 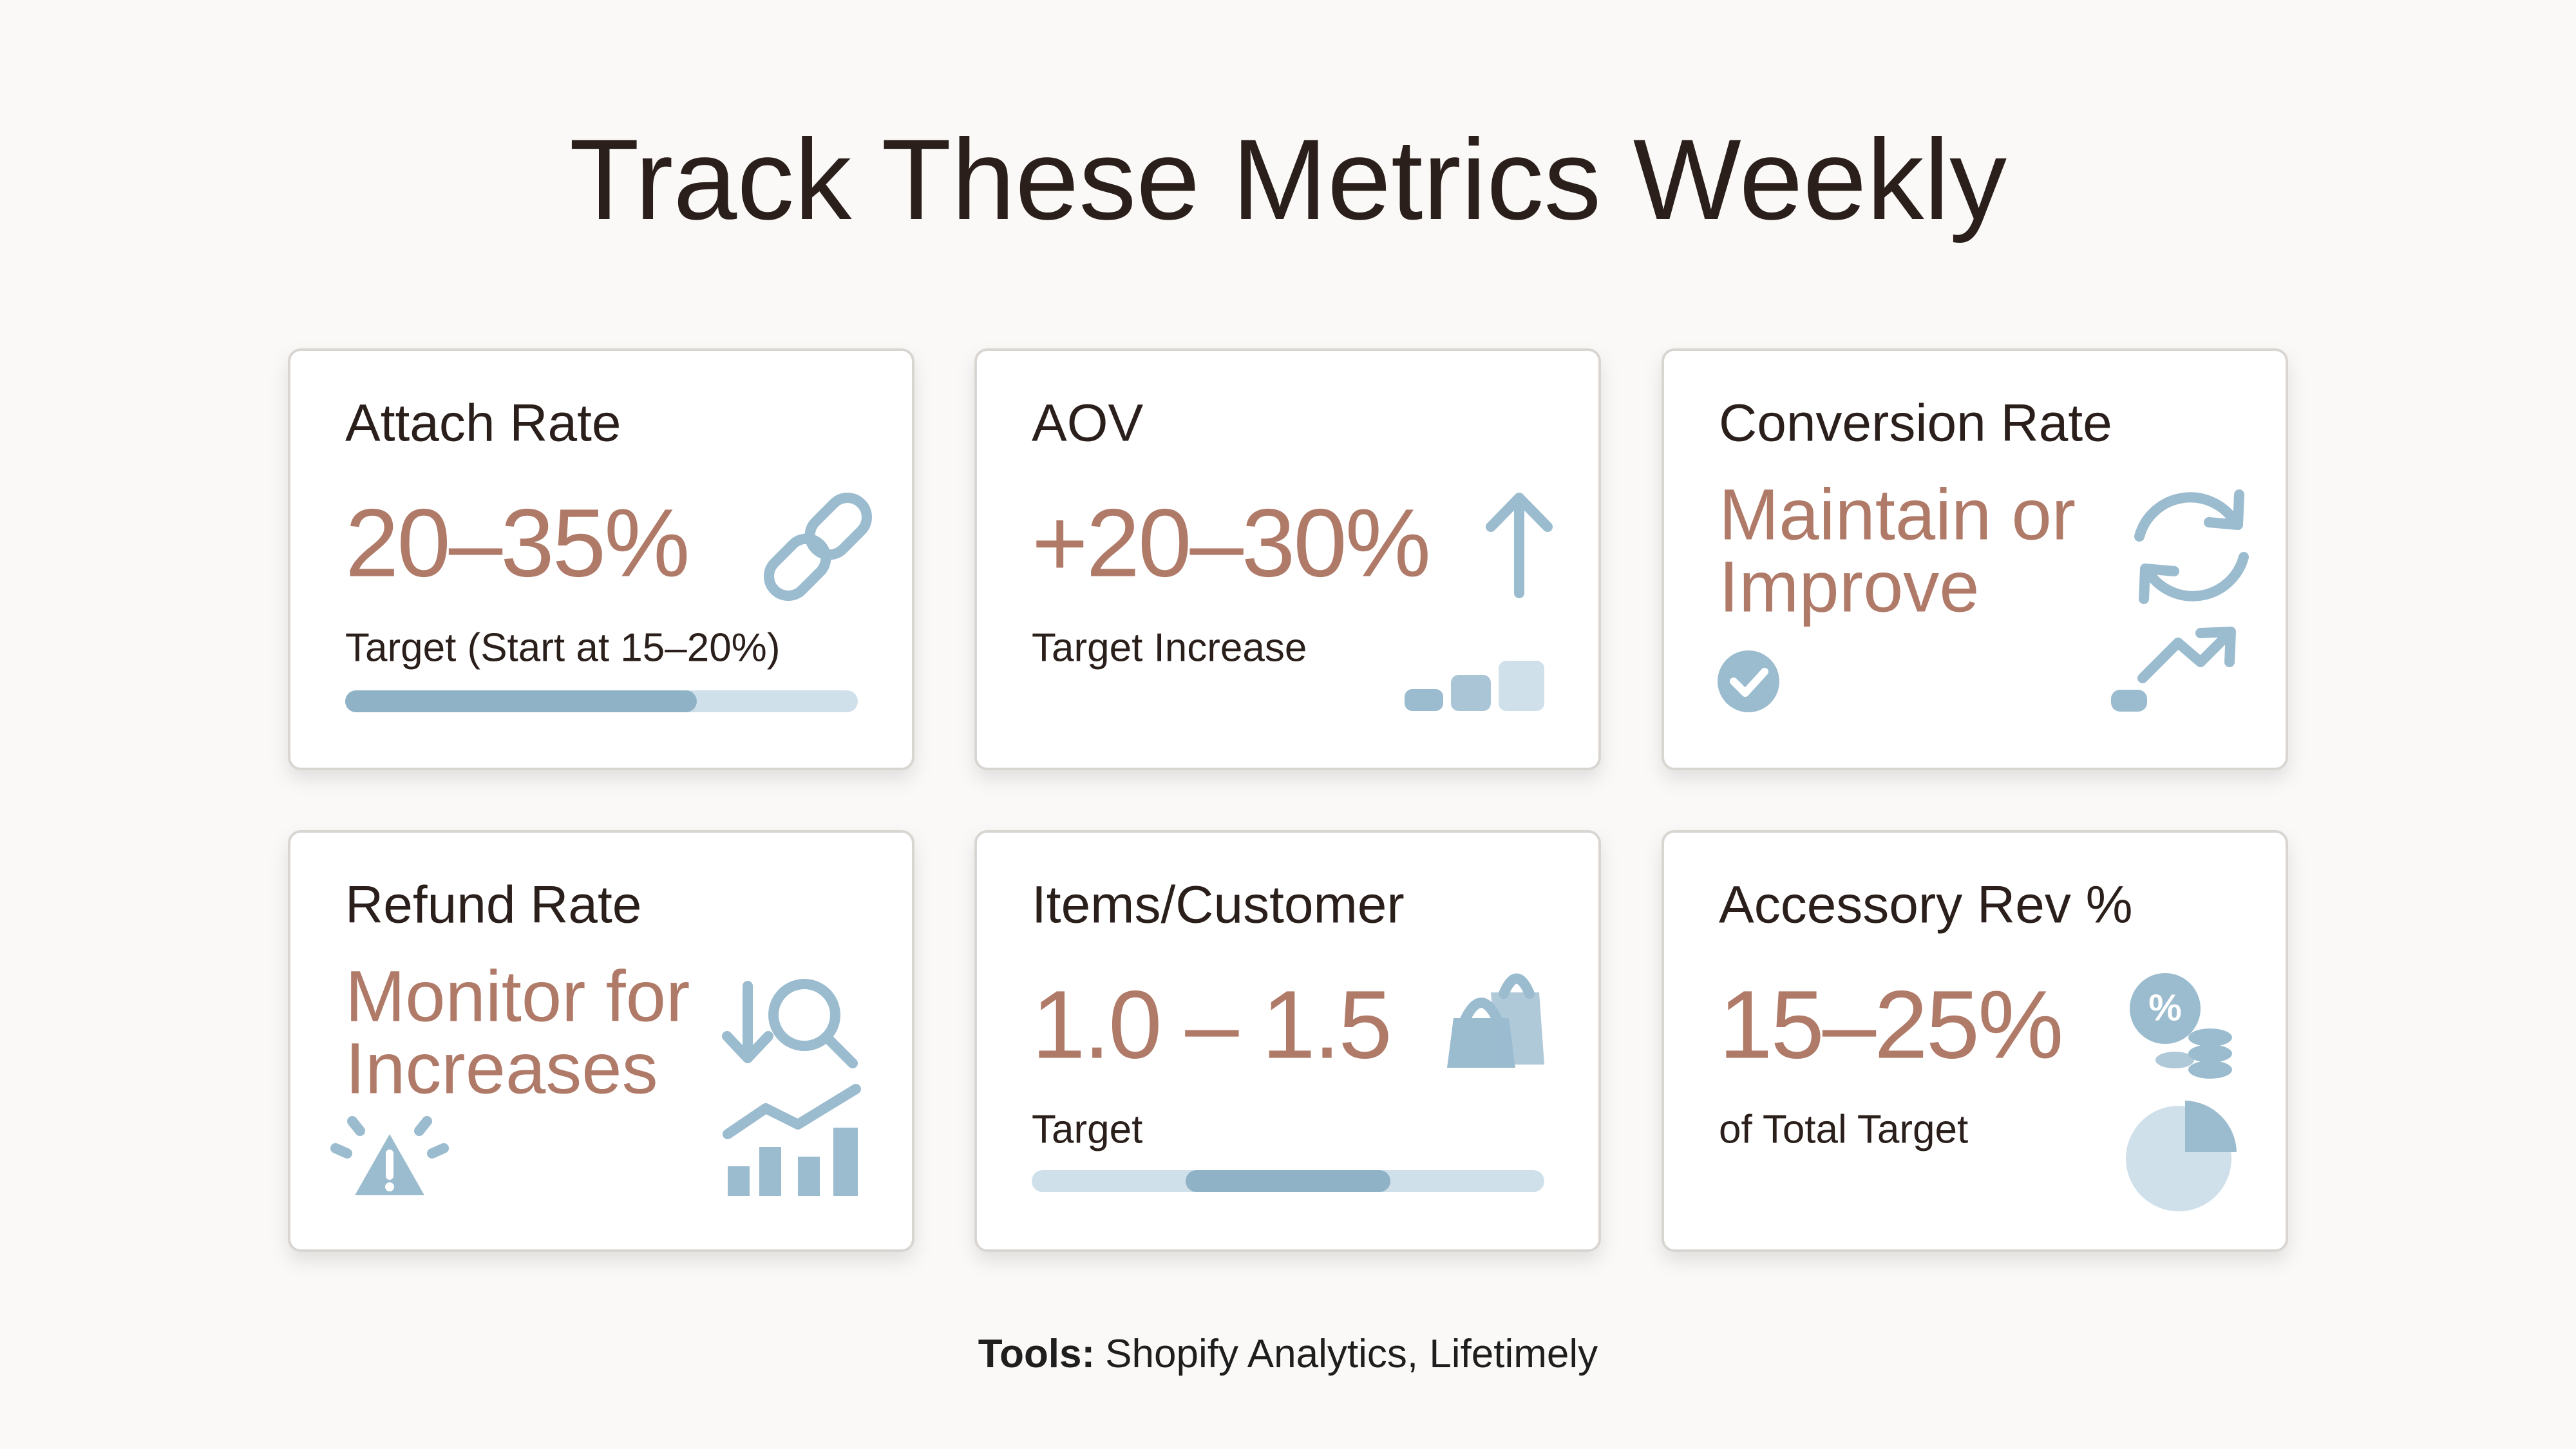 What do you see at coordinates (1983, 601) in the screenshot?
I see `icons-conversion` at bounding box center [1983, 601].